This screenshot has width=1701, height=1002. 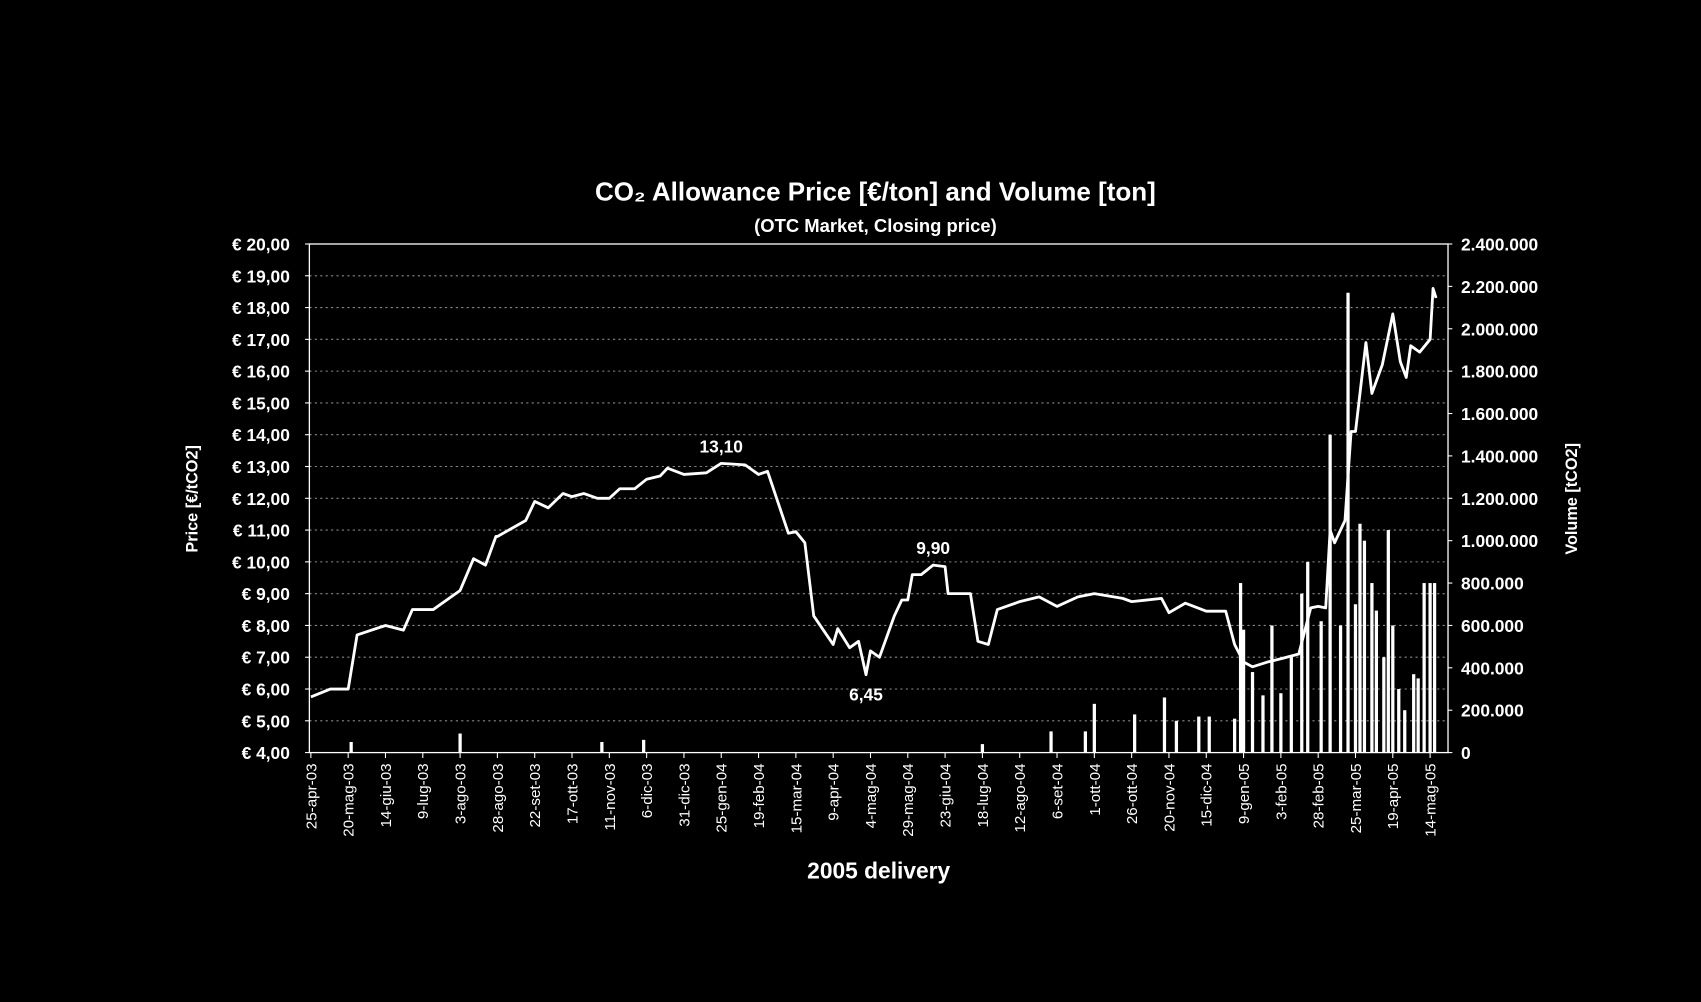 What do you see at coordinates (1499, 456) in the screenshot?
I see `y2-tick-label: 1.400.000` at bounding box center [1499, 456].